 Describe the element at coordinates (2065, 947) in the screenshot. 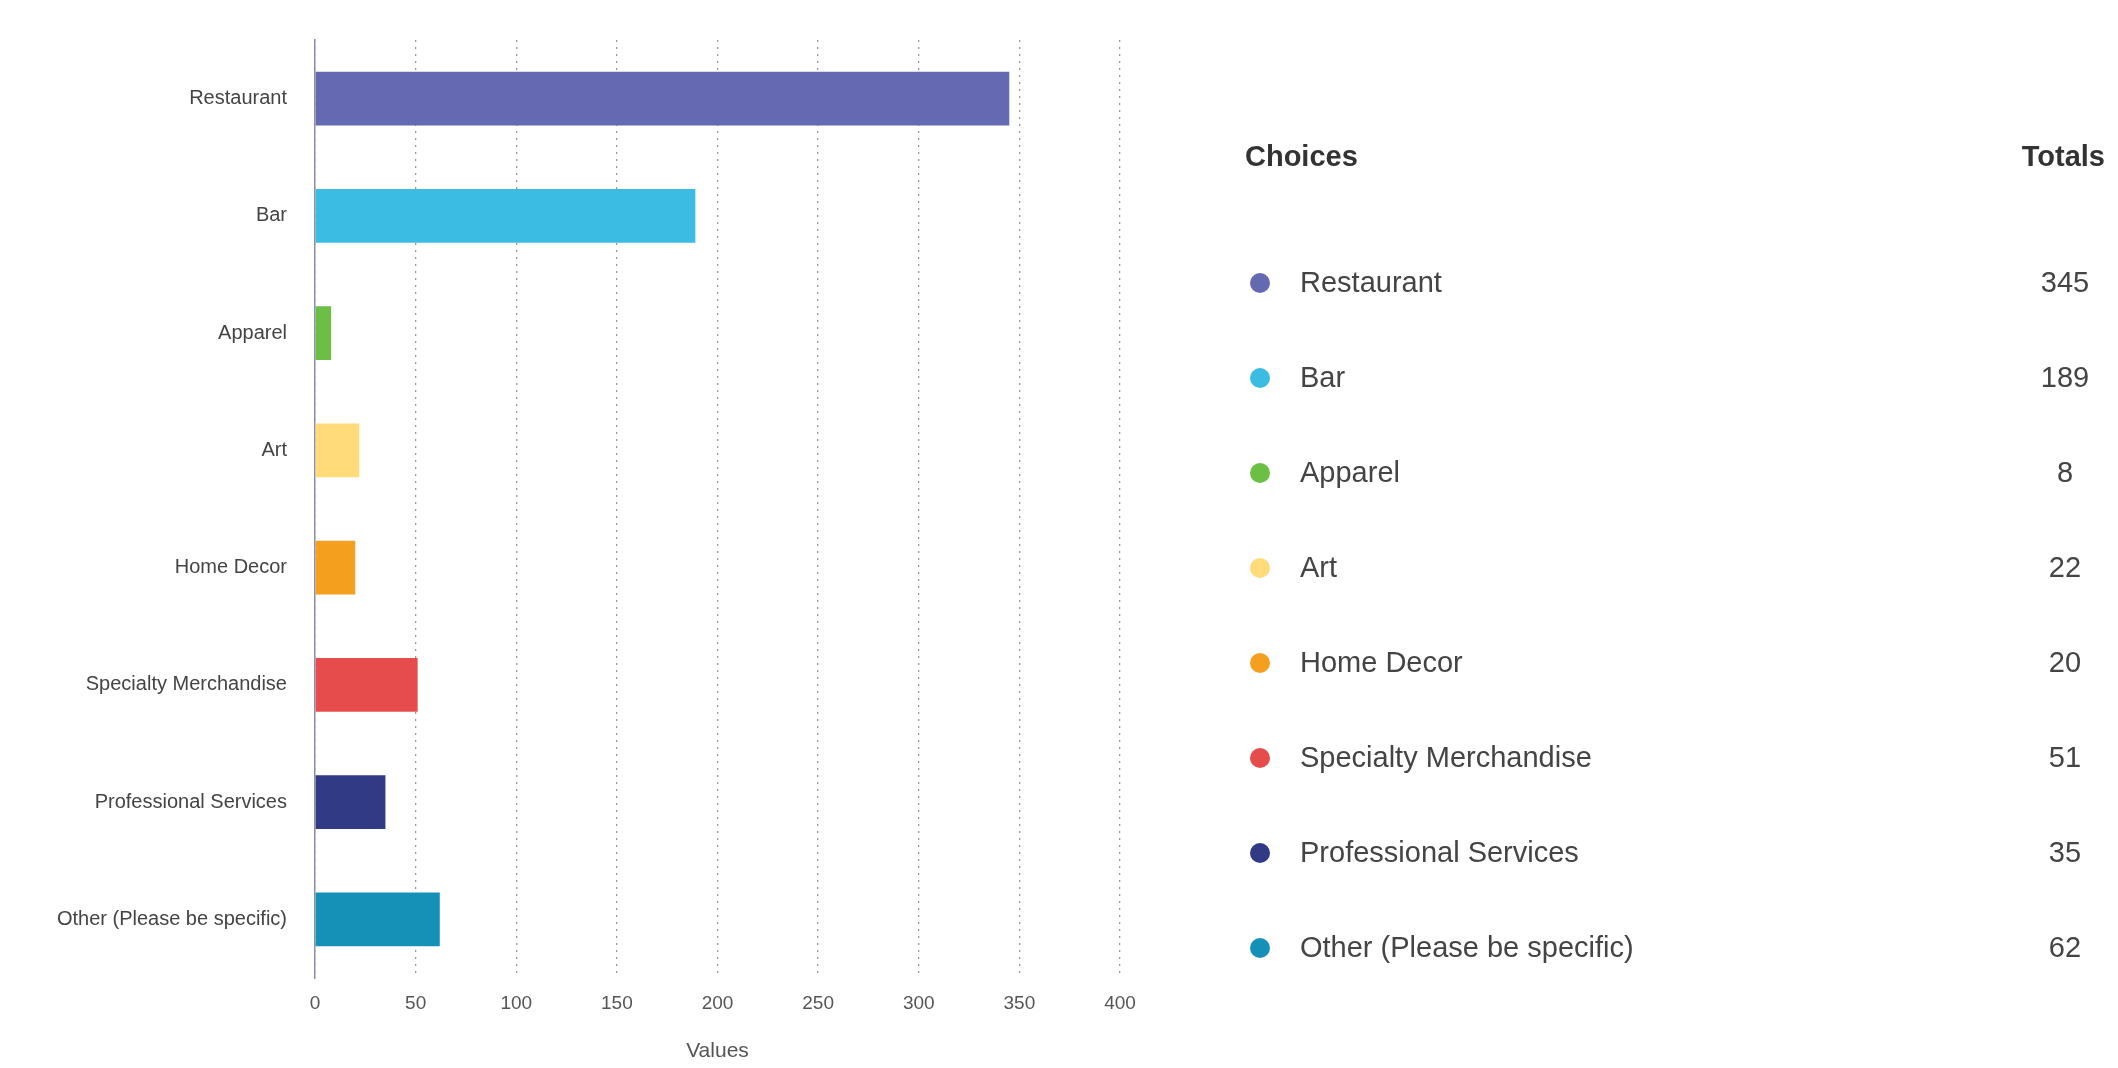

I see `data-label: 62` at that location.